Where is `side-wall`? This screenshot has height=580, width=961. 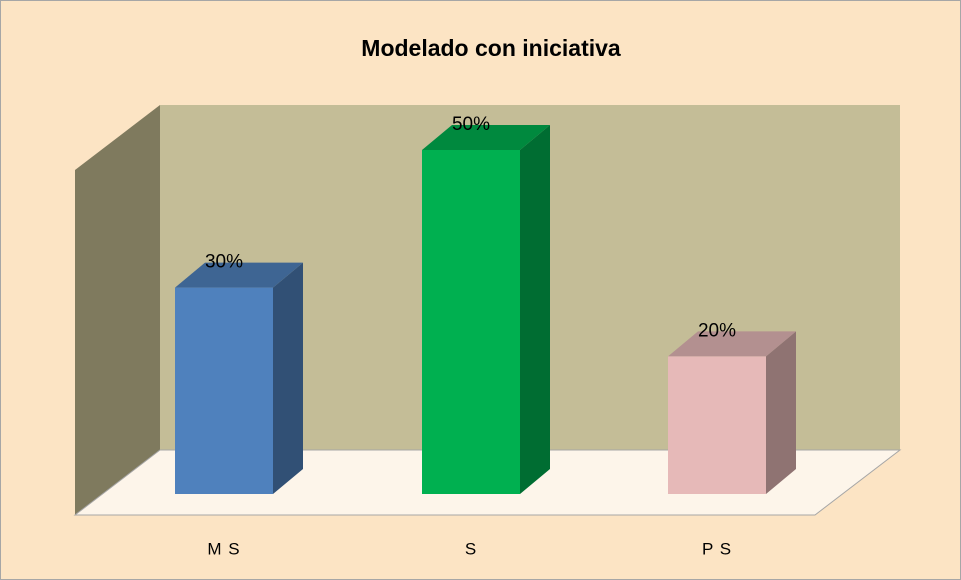
side-wall is located at coordinates (117, 310).